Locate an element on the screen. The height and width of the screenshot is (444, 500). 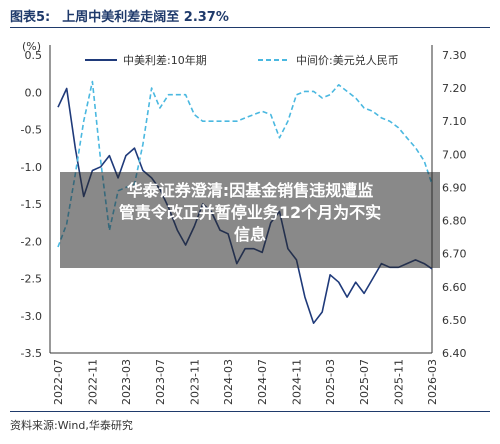
y-left-tick-label: -3.5 is located at coordinates (31, 353).